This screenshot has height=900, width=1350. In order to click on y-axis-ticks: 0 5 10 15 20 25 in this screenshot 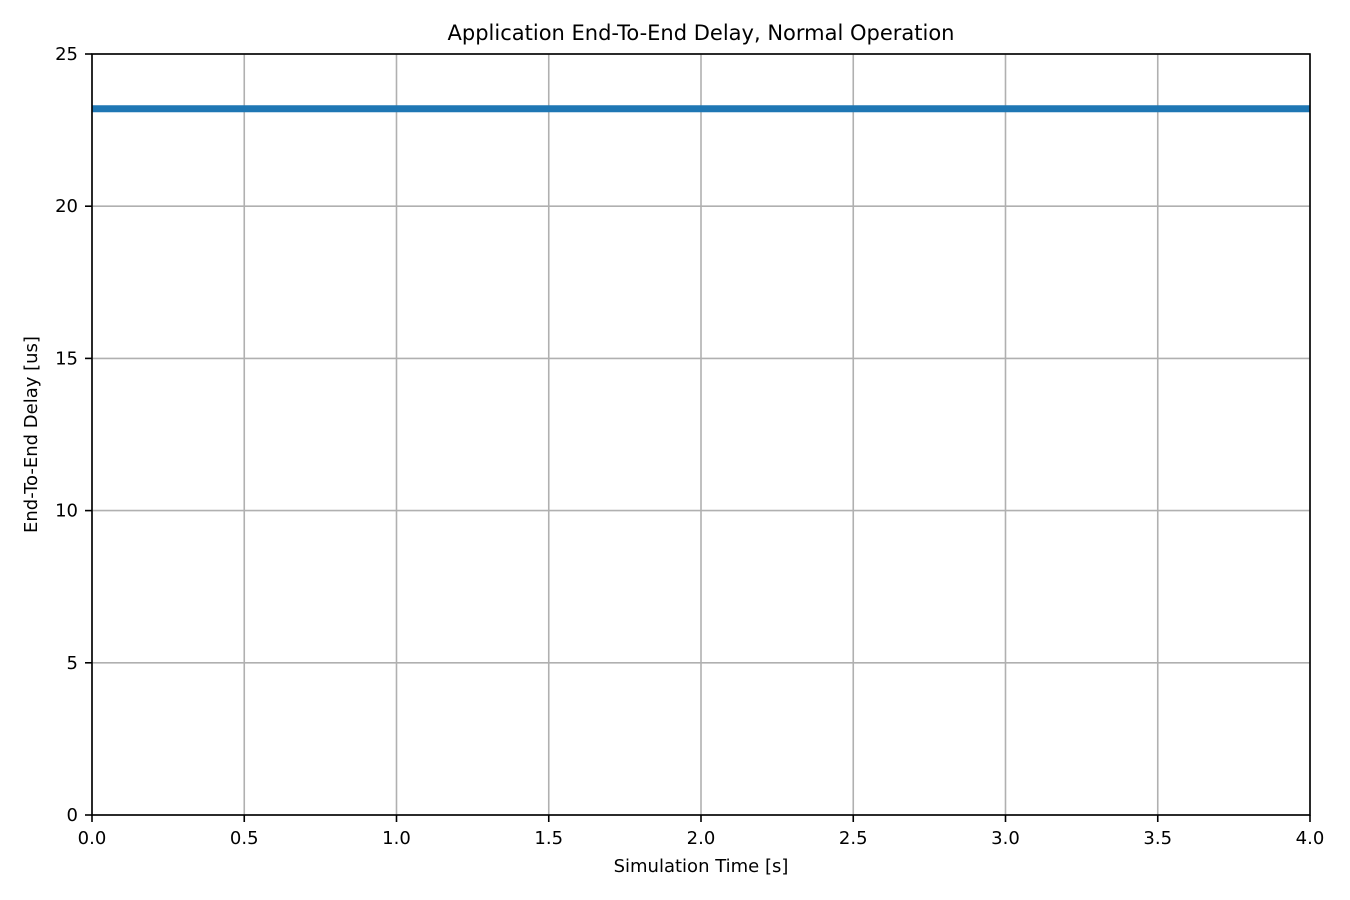, I will do `click(73, 435)`.